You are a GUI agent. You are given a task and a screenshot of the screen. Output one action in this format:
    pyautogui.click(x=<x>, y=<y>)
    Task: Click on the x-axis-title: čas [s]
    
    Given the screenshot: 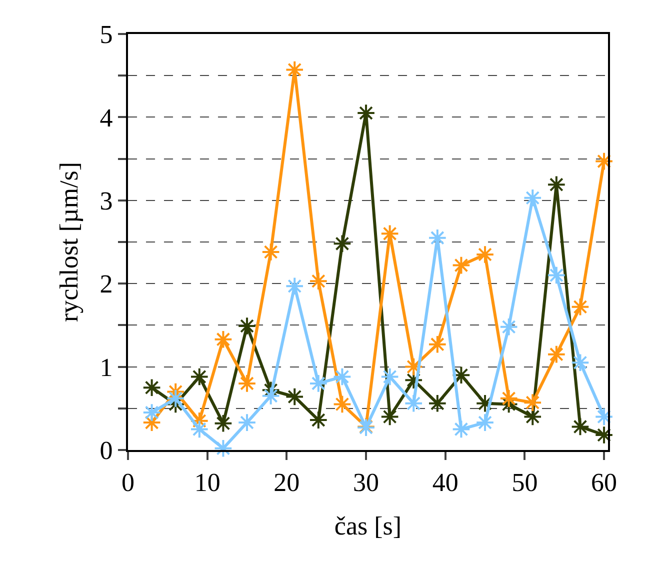 What is the action you would take?
    pyautogui.click(x=368, y=525)
    